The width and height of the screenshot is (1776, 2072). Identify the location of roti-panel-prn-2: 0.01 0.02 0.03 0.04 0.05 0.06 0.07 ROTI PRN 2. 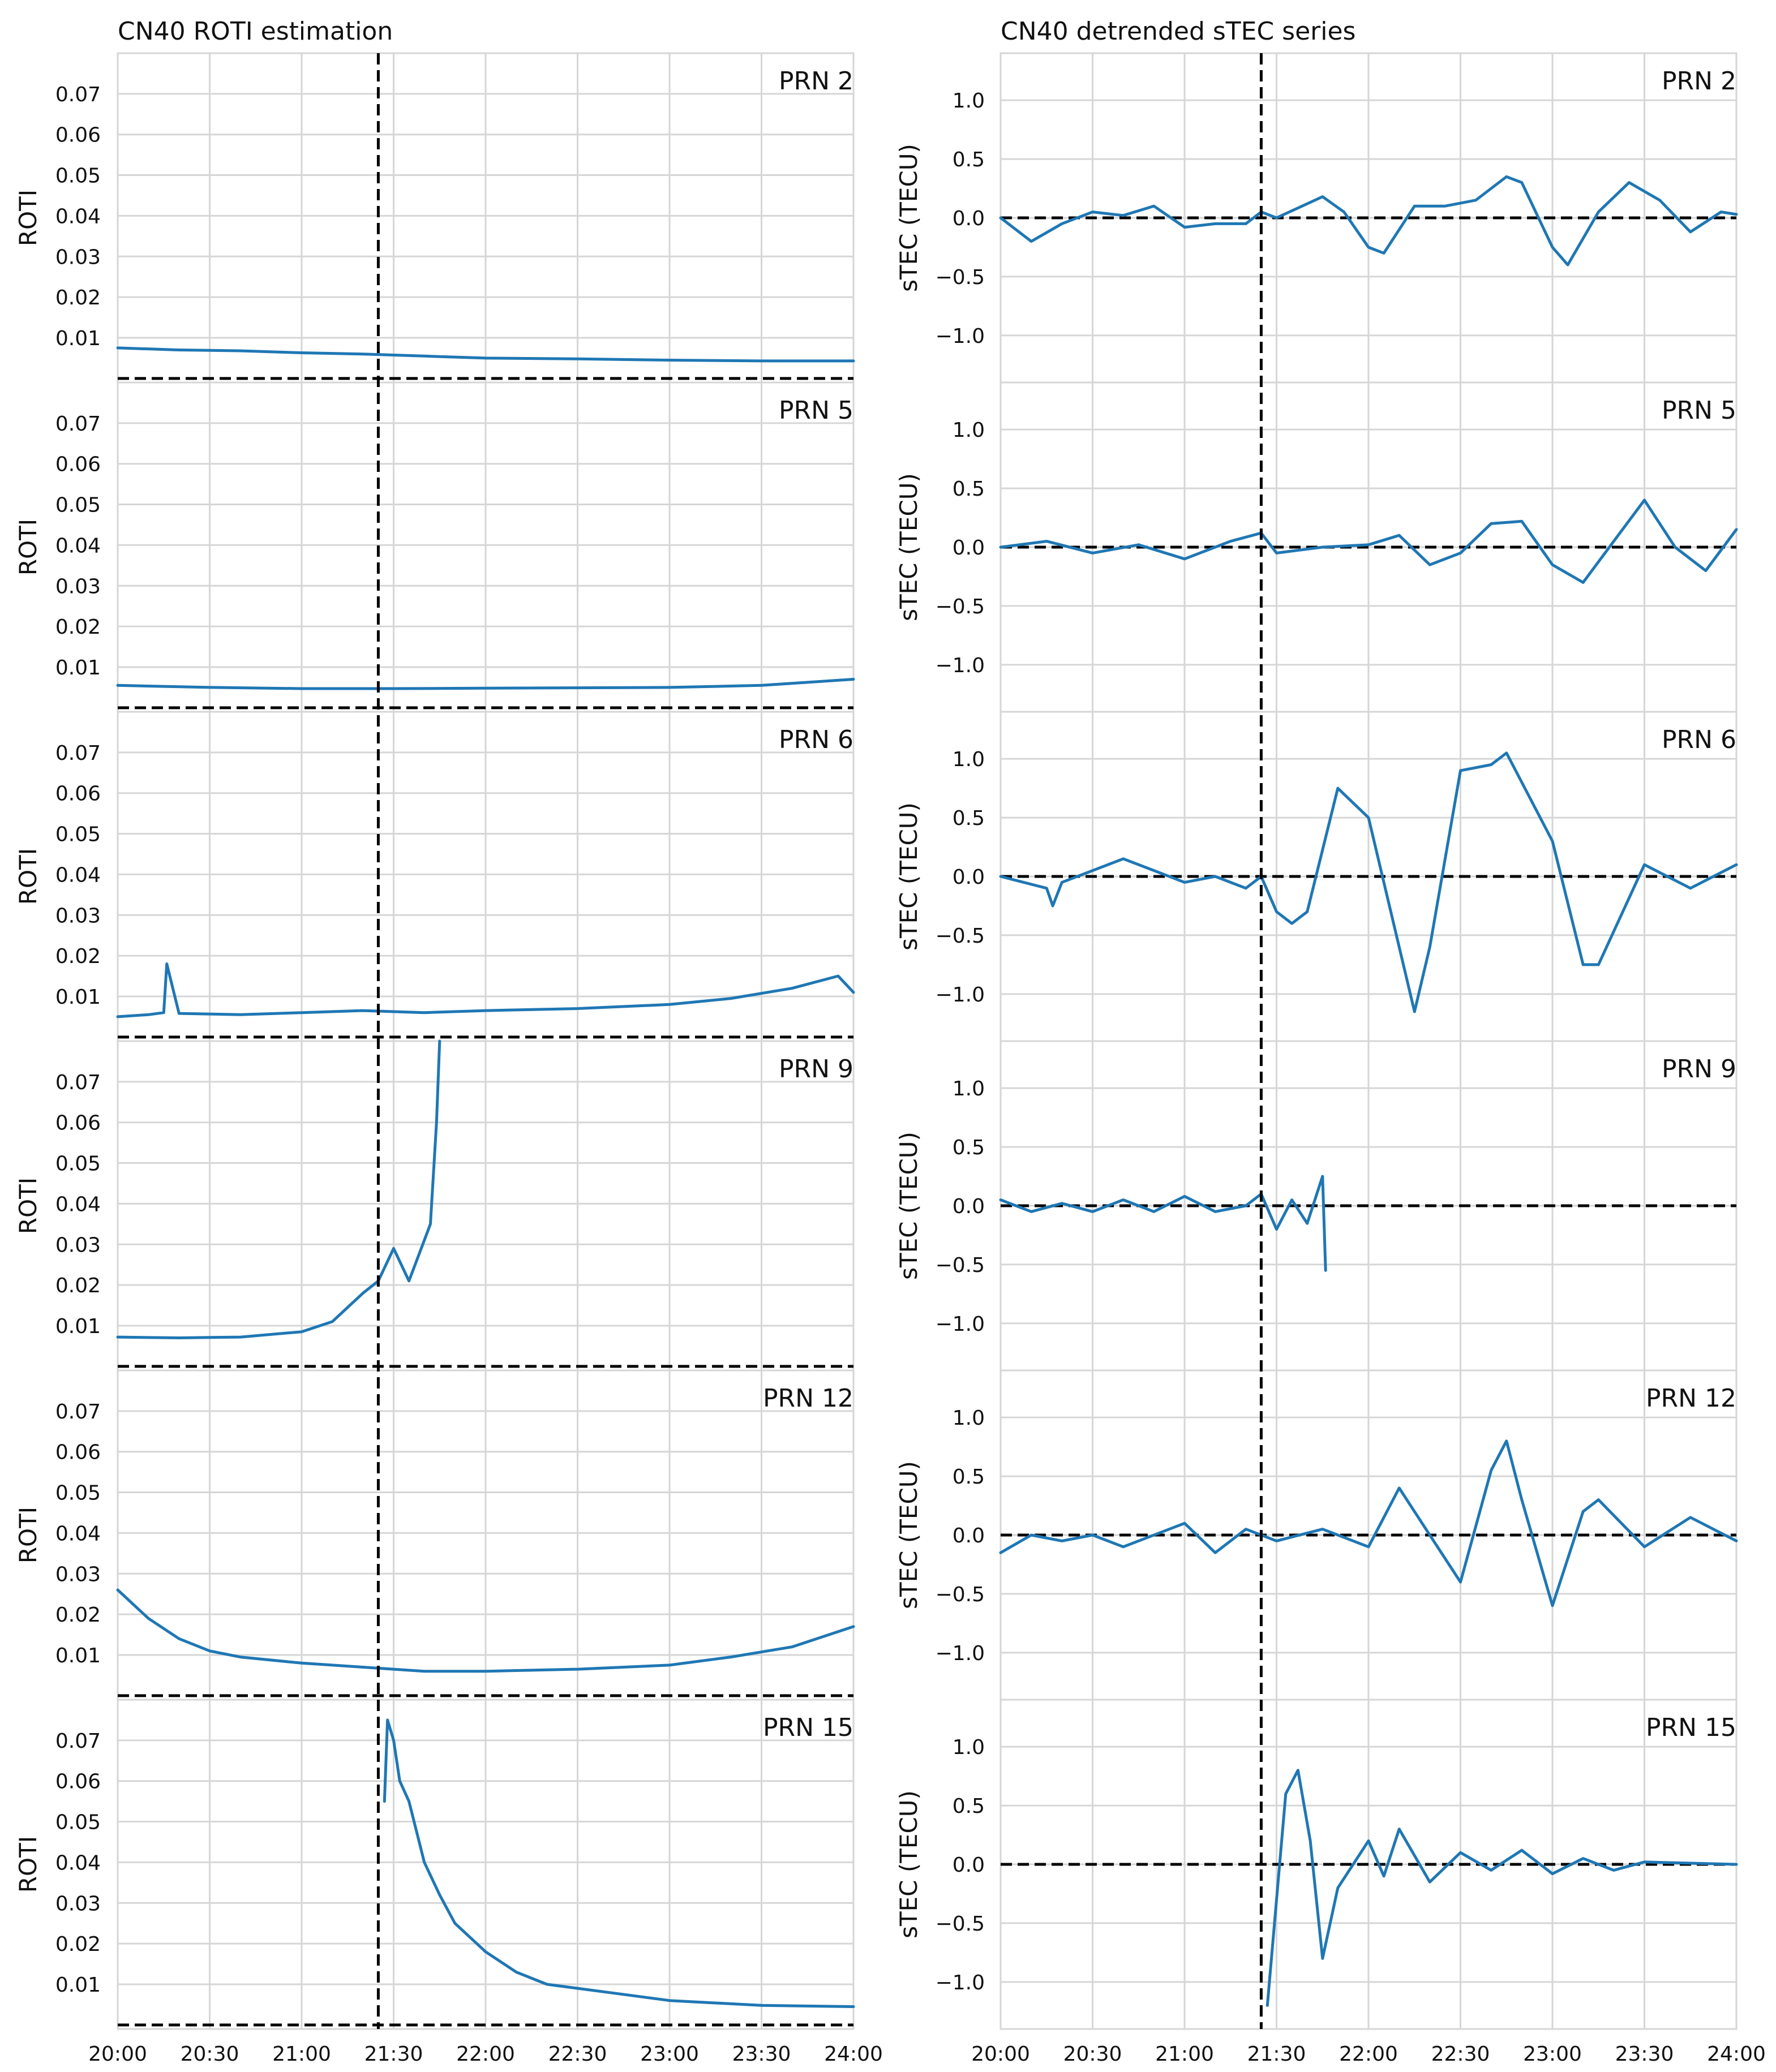
(434, 217).